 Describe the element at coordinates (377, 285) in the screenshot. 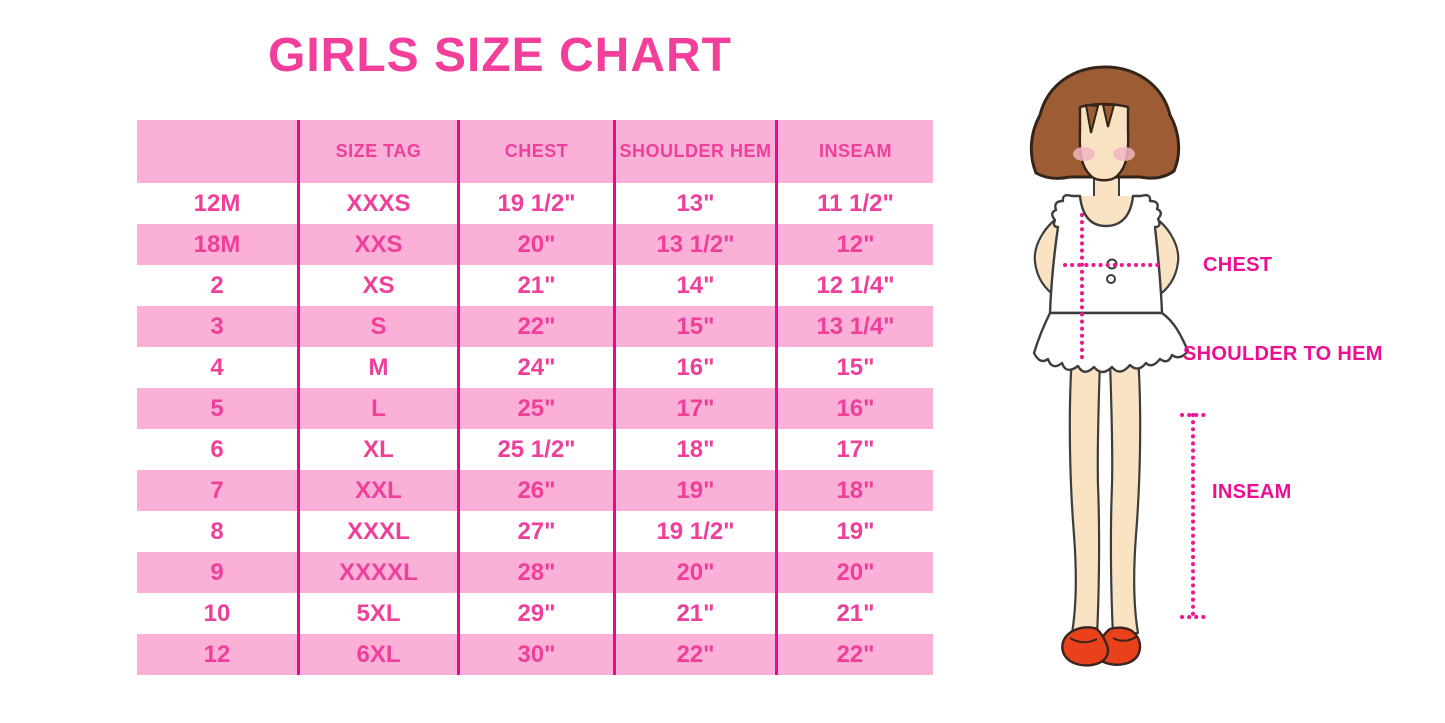

I see `table-cell: XS` at that location.